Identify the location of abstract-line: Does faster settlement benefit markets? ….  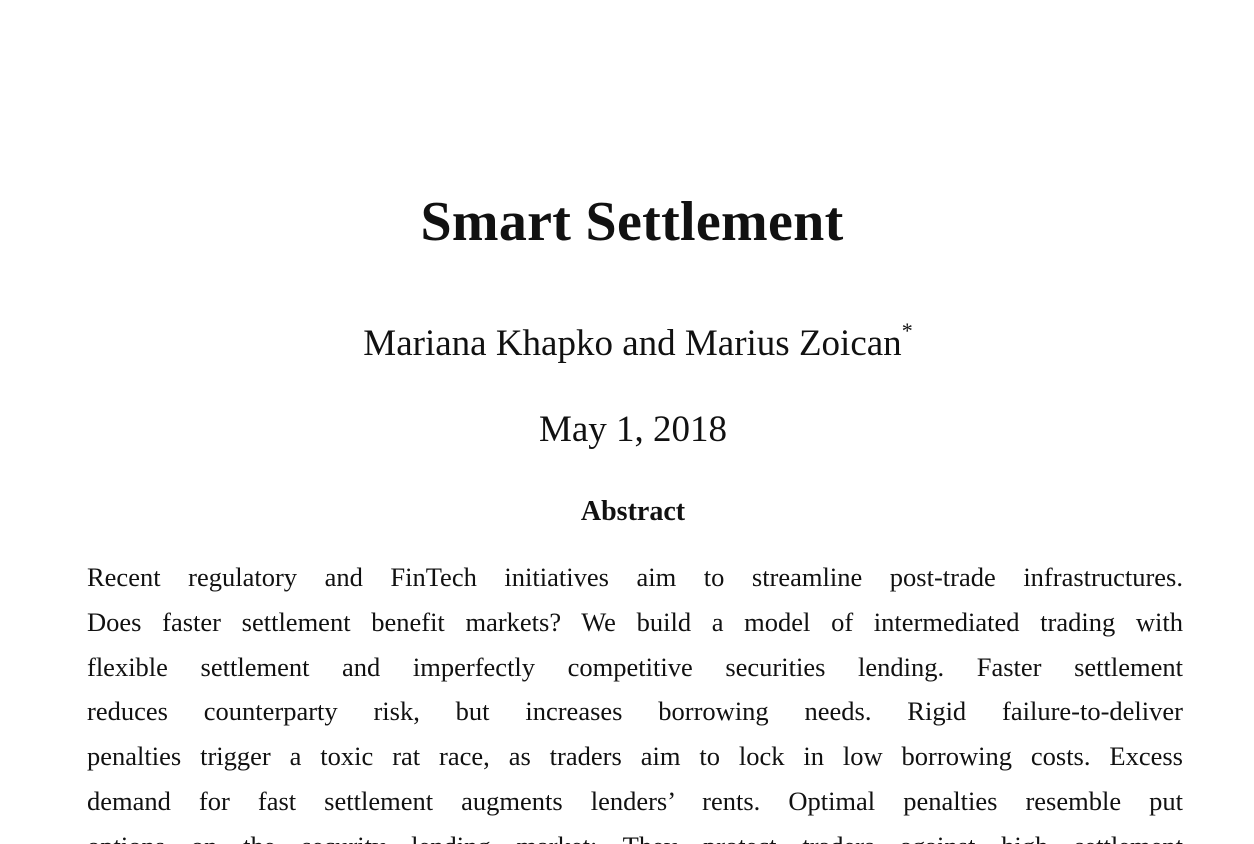
(635, 621).